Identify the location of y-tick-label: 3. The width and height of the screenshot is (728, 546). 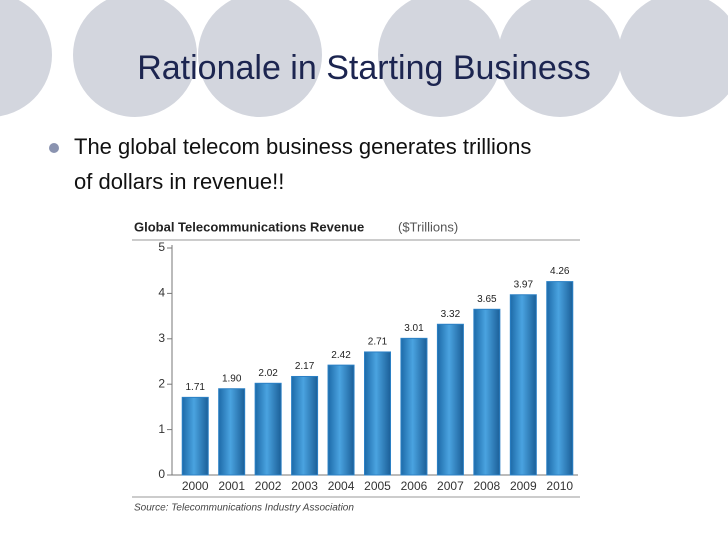
(161, 338).